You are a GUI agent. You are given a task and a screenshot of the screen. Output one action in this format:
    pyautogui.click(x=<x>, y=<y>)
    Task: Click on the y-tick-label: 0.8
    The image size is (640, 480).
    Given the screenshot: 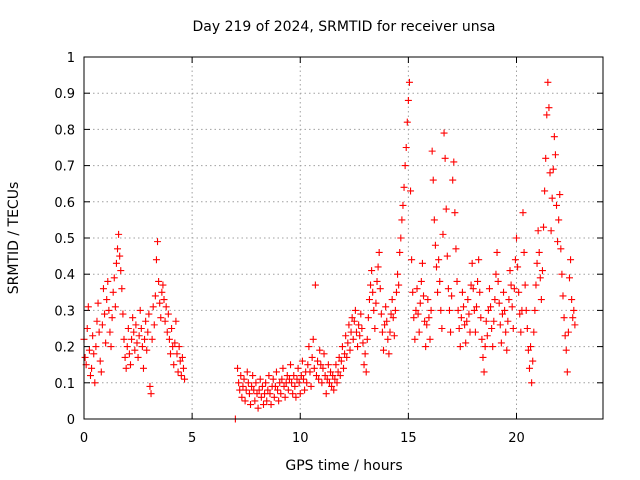 What is the action you would take?
    pyautogui.click(x=64, y=130)
    